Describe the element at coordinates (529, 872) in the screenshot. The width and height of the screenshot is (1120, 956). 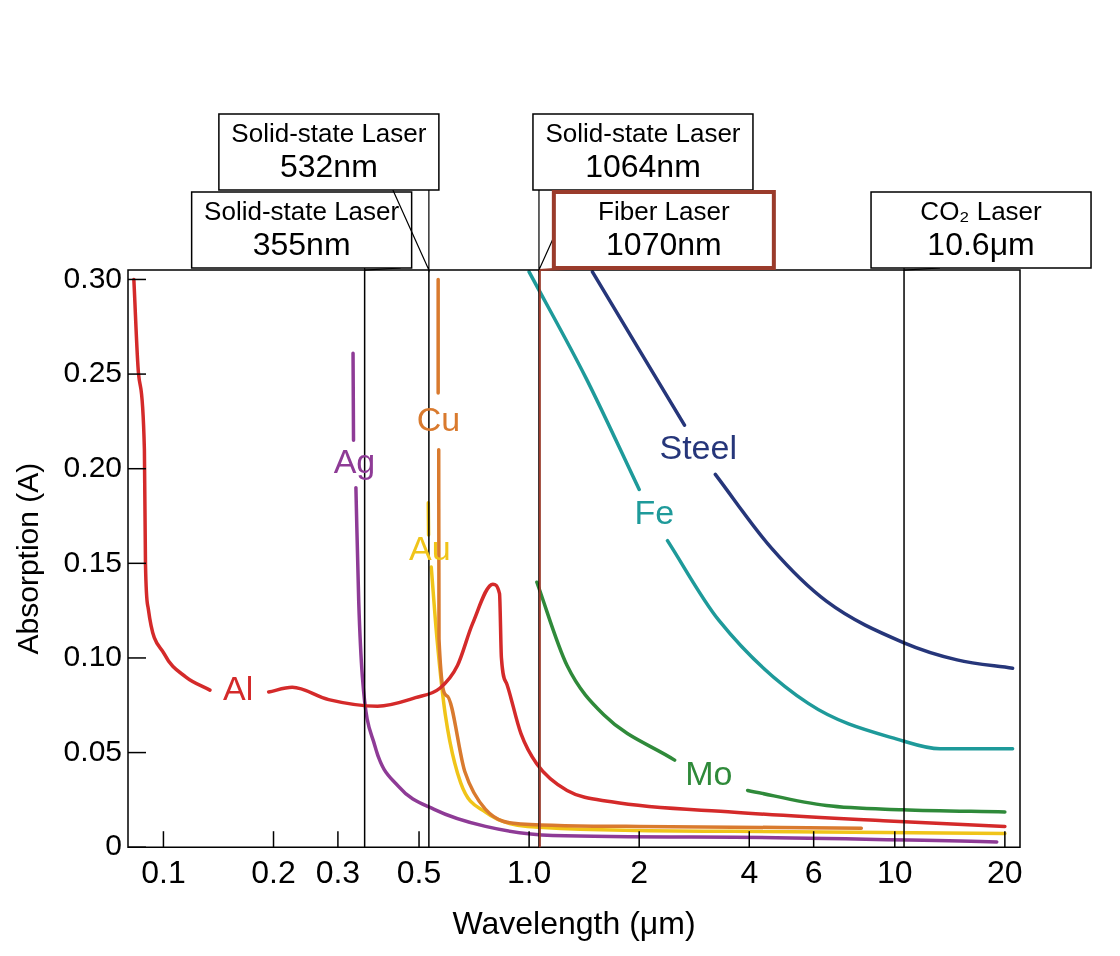
I see `x-tick-label: 1.0` at that location.